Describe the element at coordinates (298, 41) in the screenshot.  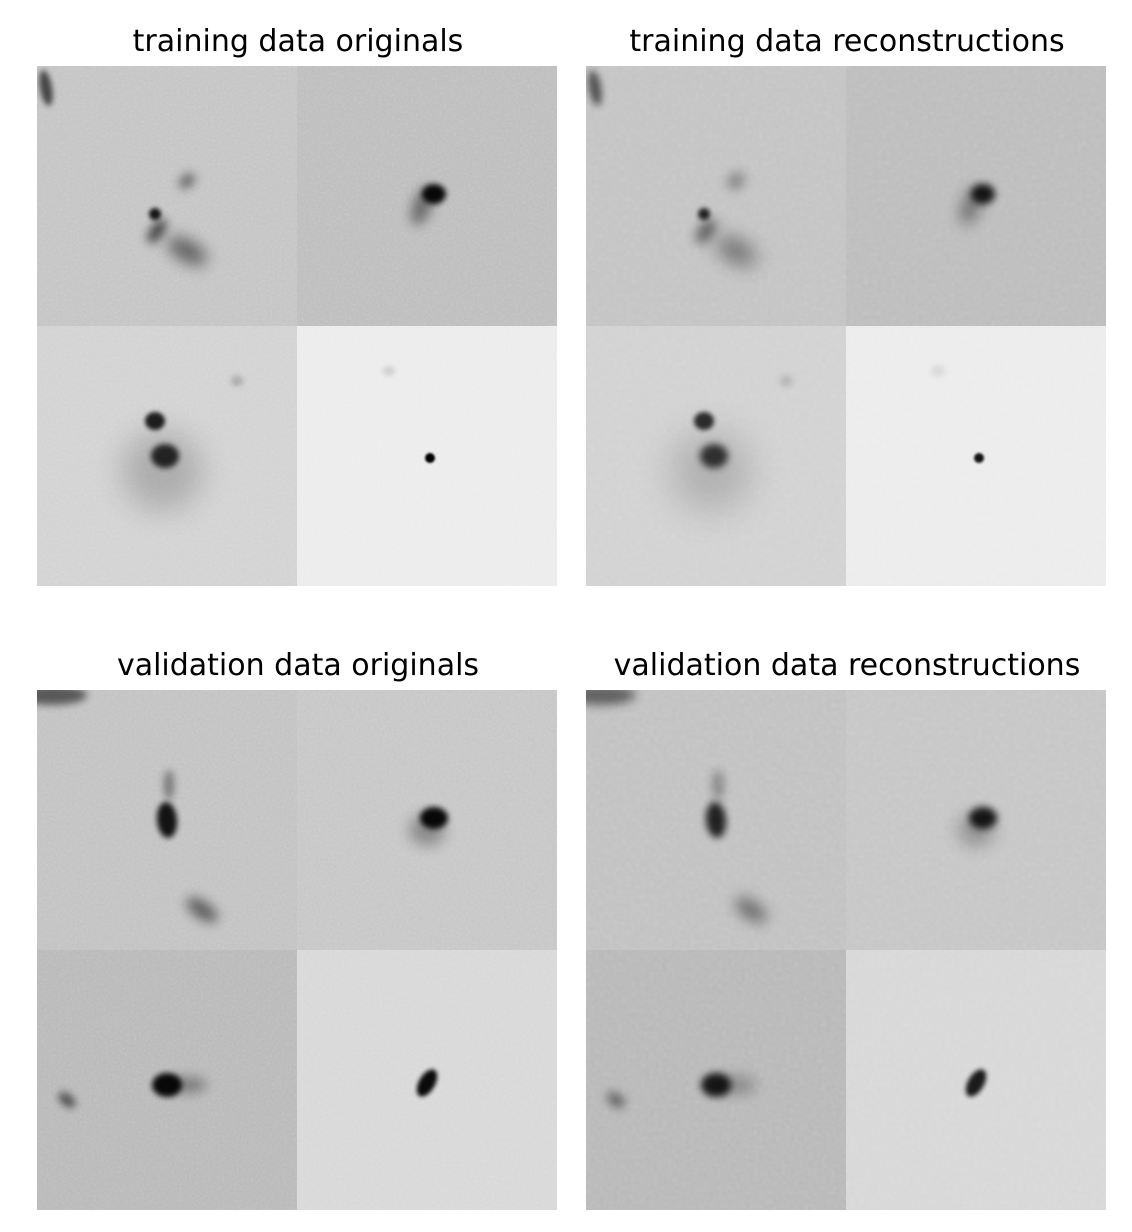
I see `panel-title: training data originals` at that location.